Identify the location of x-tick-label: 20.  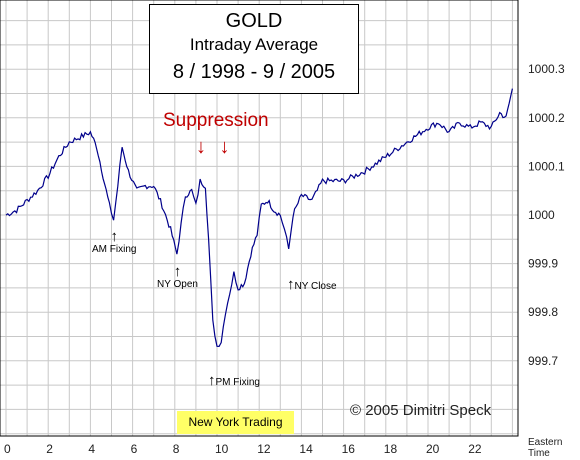
(433, 449).